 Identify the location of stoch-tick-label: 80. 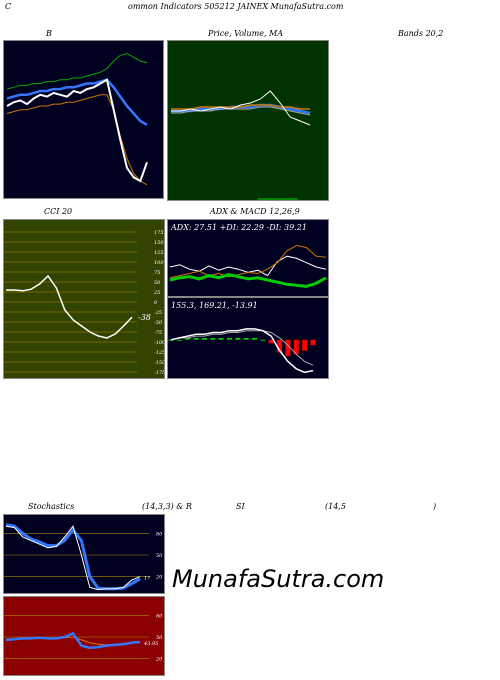
(159, 534).